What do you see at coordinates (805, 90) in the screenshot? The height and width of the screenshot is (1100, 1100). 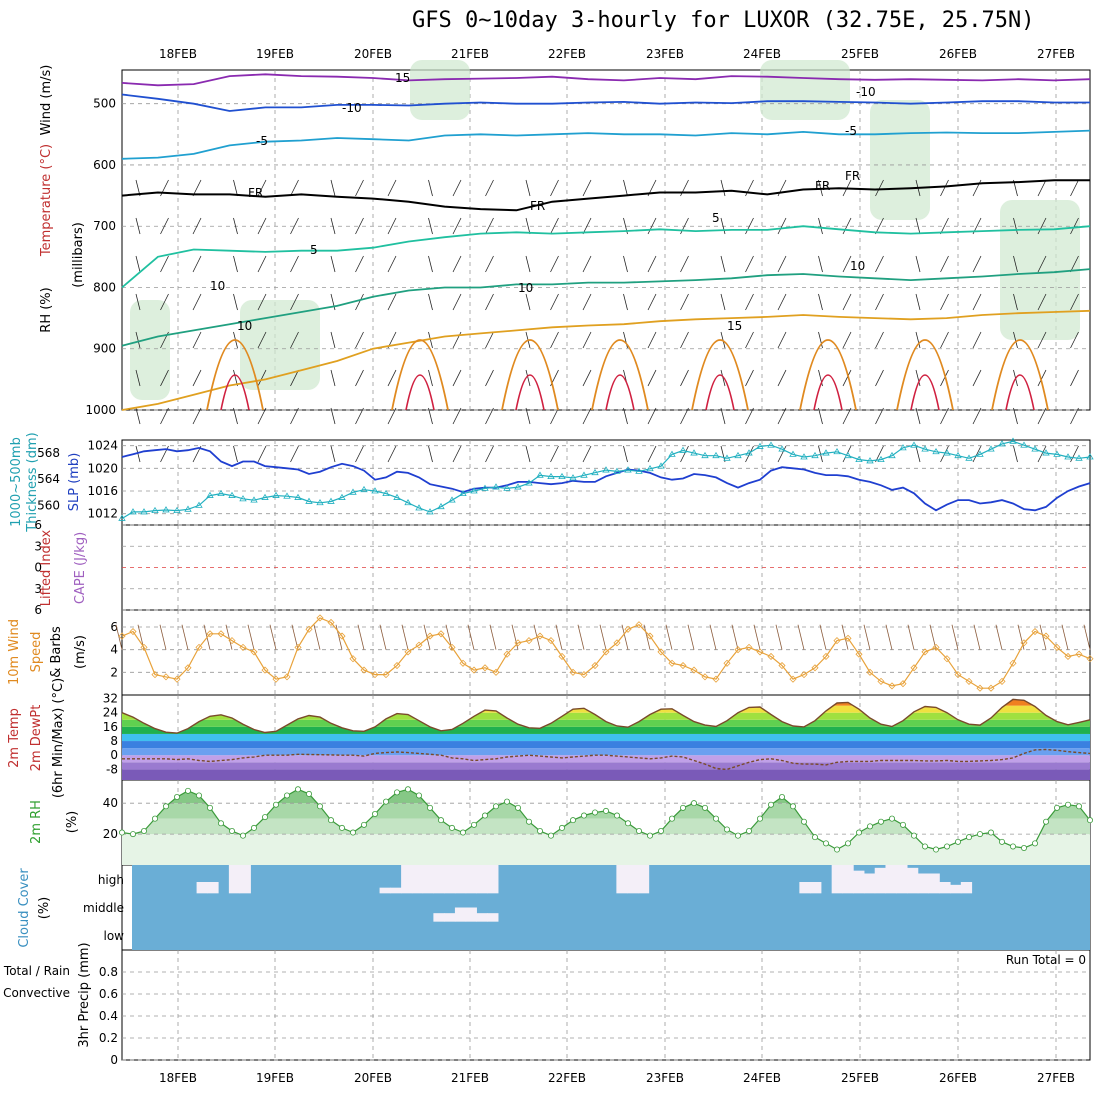 I see `rh-shading` at bounding box center [805, 90].